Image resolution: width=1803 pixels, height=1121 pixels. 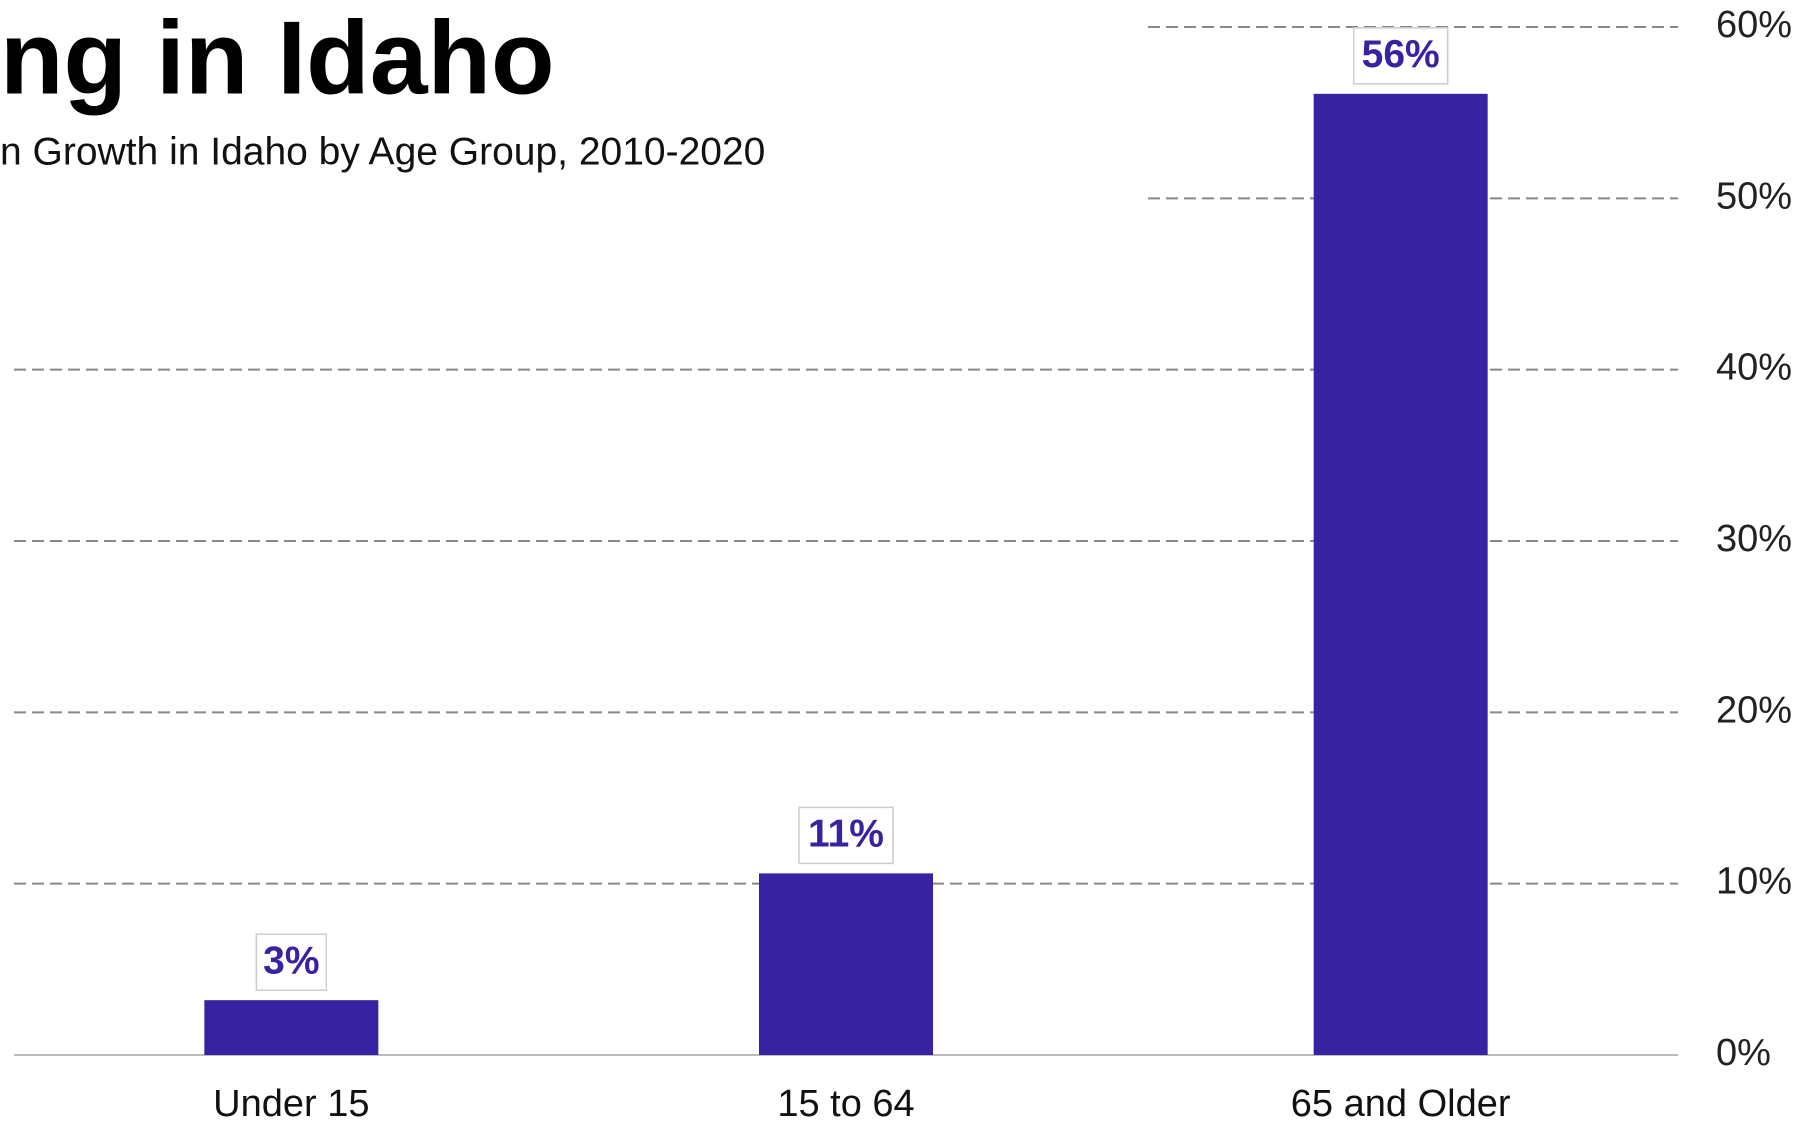 I want to click on title-backdrop, so click(x=571, y=102).